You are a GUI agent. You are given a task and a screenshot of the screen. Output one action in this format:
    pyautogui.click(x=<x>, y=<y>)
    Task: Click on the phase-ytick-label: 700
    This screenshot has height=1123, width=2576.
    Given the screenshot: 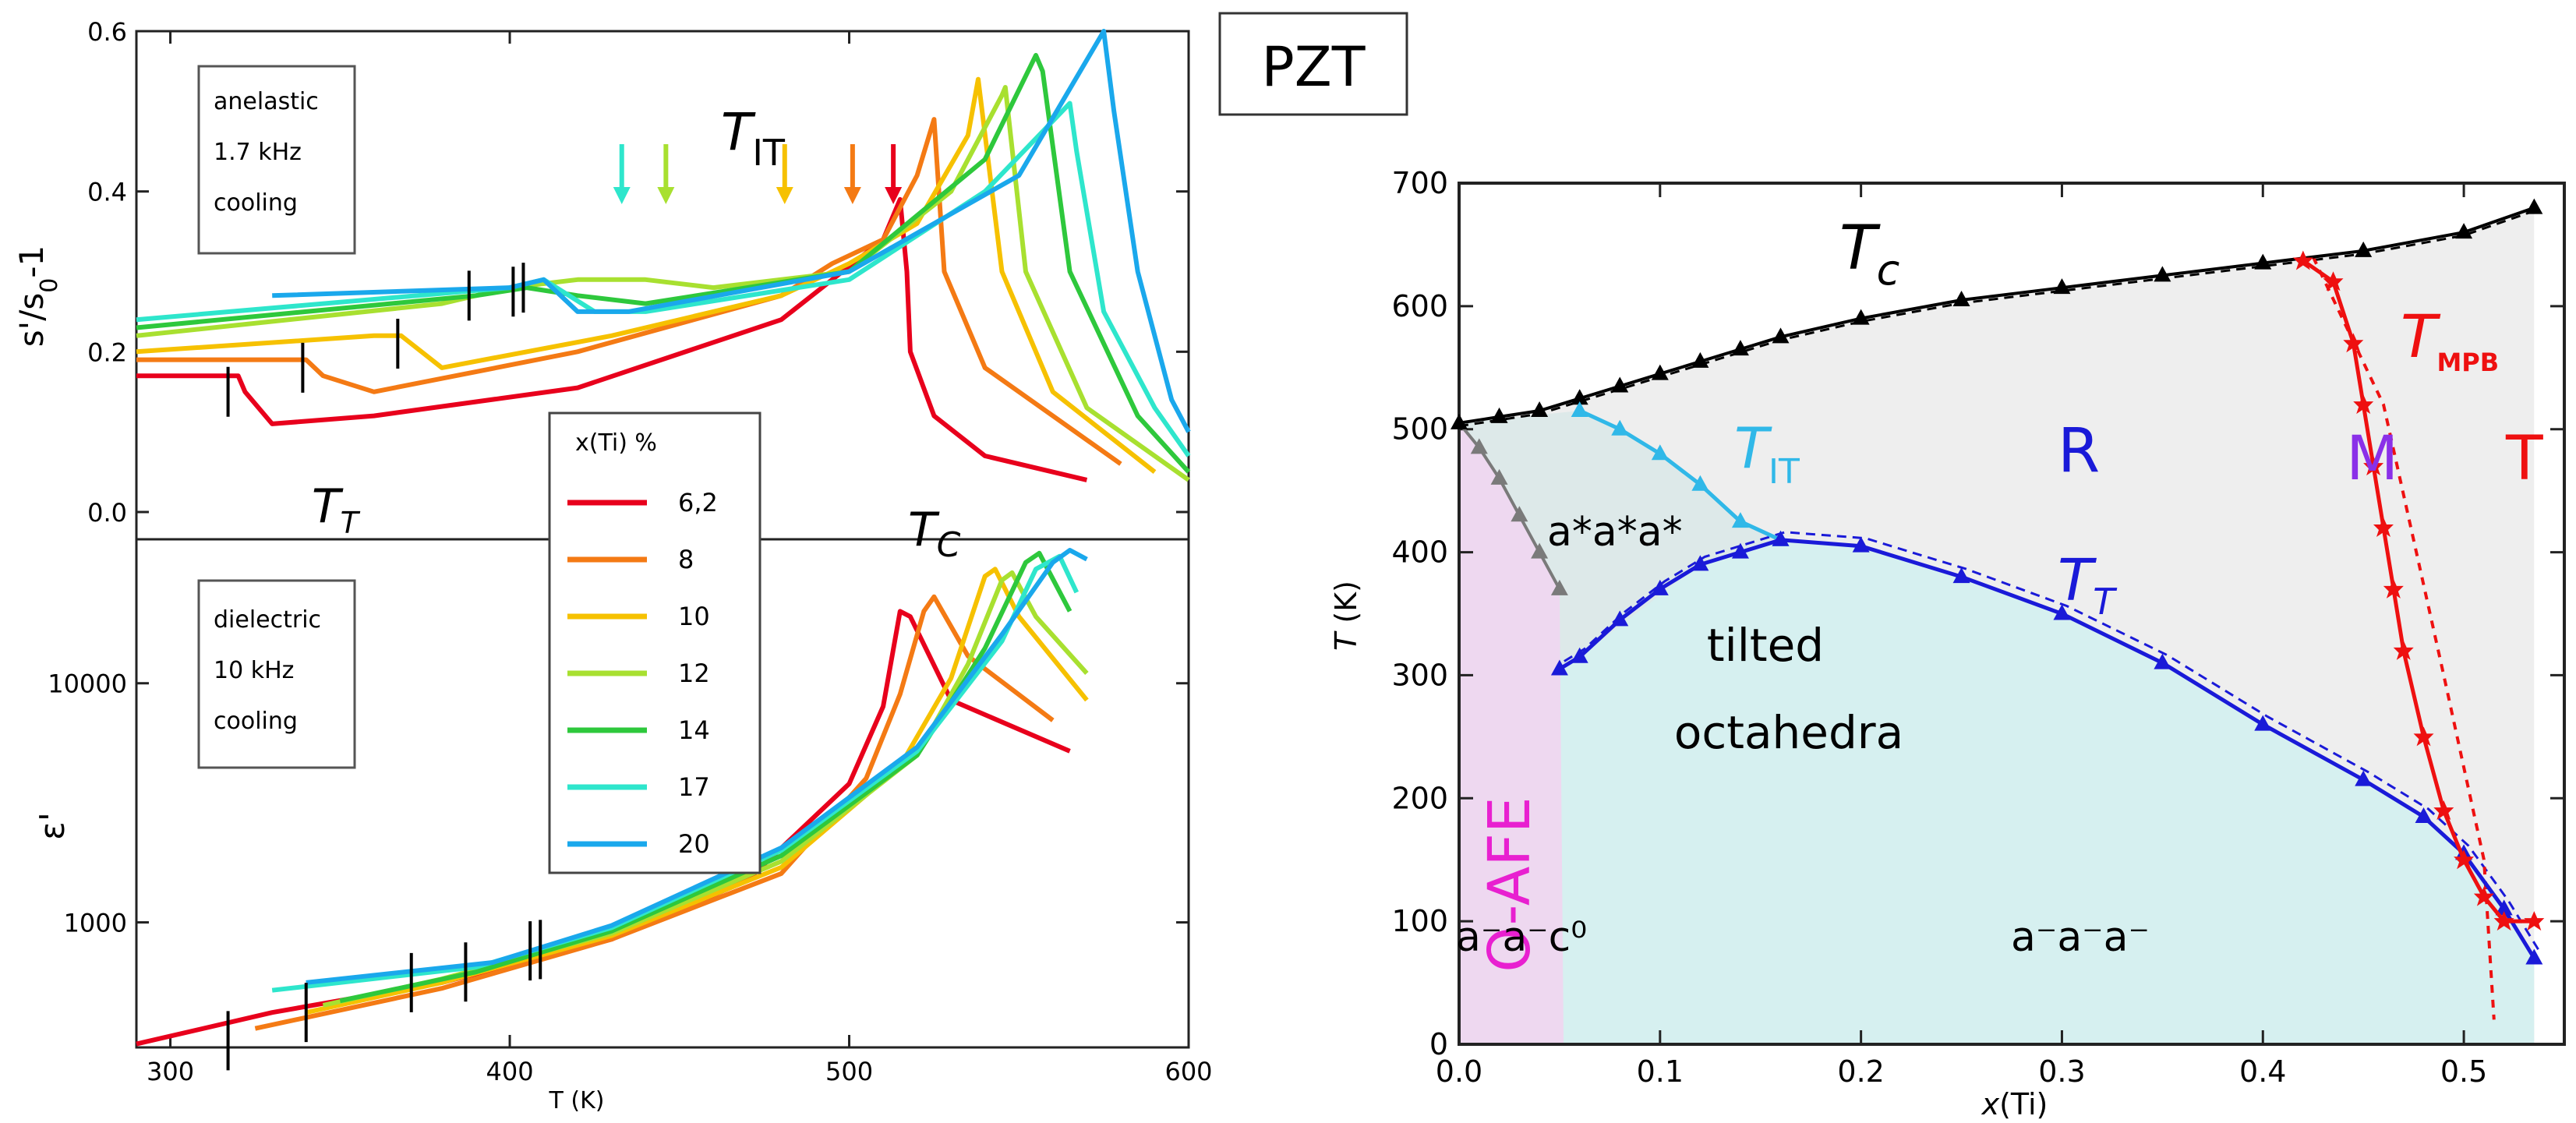 What is the action you would take?
    pyautogui.click(x=1419, y=183)
    